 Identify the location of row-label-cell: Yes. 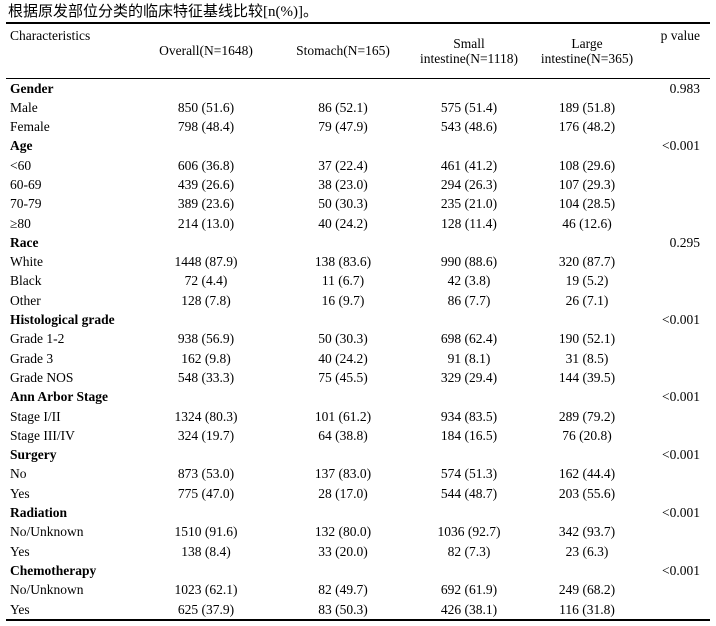
(20, 493).